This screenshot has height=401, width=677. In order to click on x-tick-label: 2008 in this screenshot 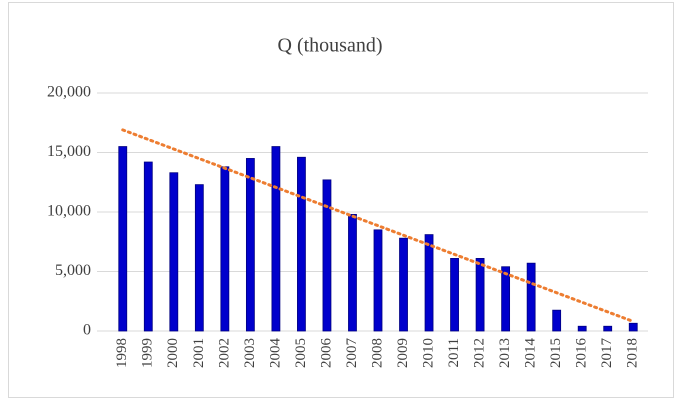, I will do `click(377, 353)`.